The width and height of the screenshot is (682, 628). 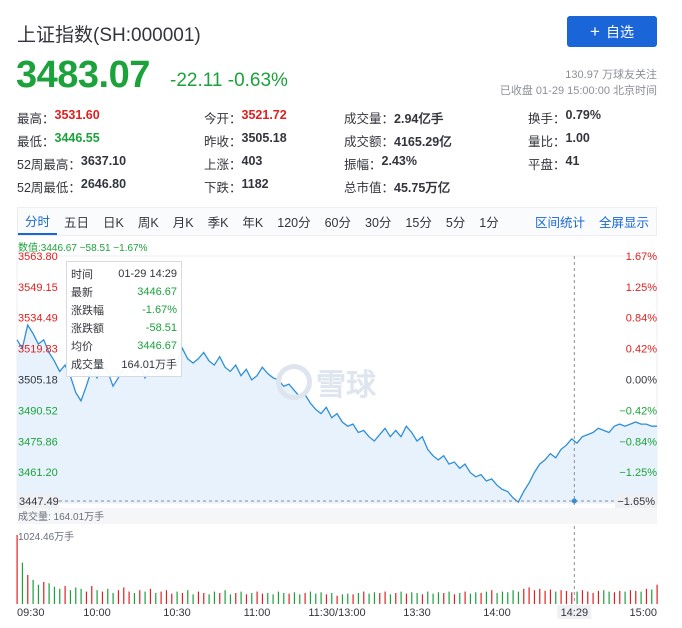 What do you see at coordinates (218, 223) in the screenshot?
I see `tab-5: 季K` at bounding box center [218, 223].